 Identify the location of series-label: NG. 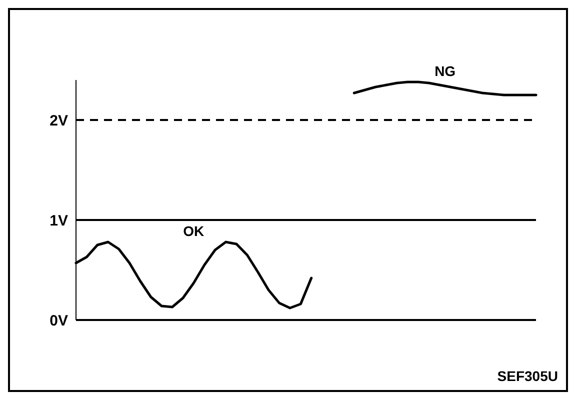
(445, 71).